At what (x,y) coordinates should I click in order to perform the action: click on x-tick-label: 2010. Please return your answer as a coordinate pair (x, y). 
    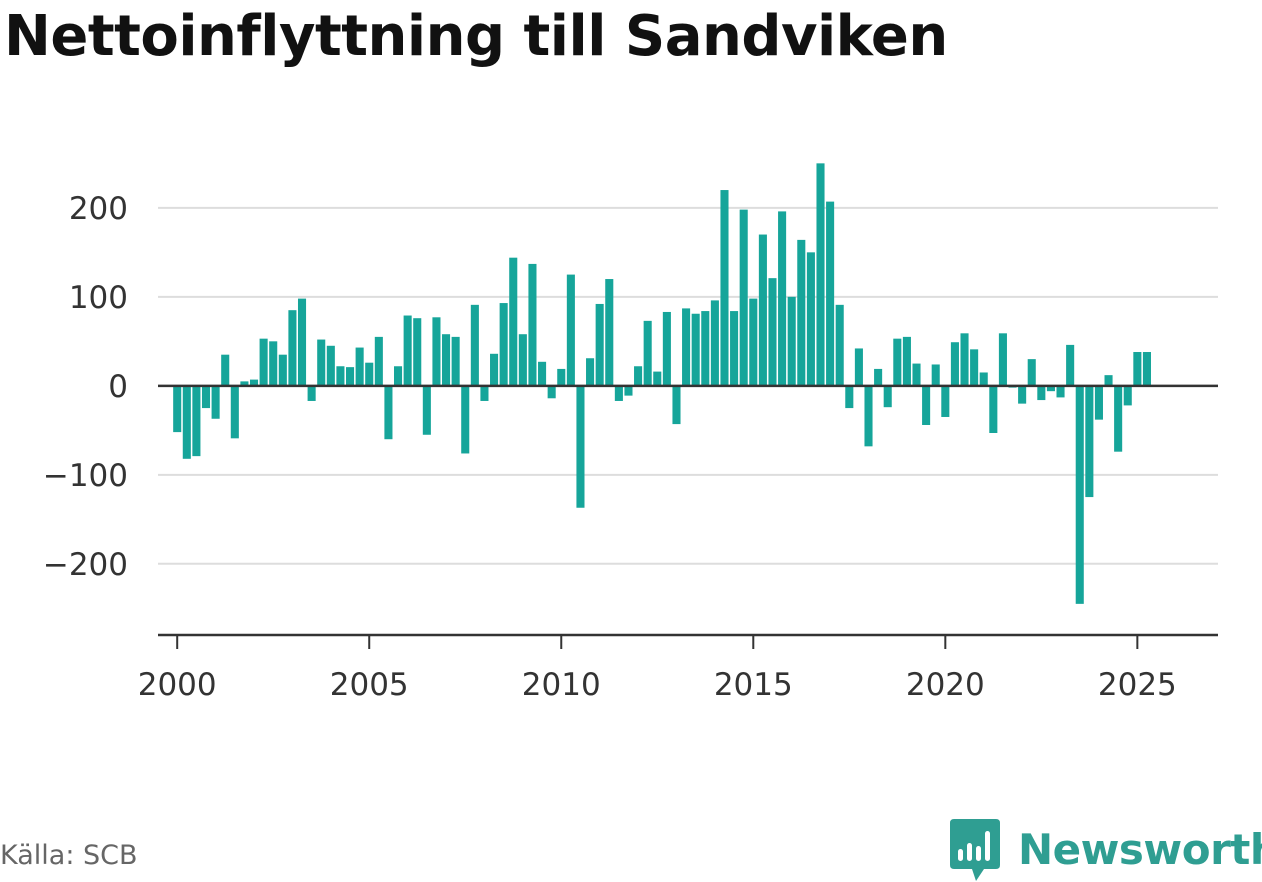
    Looking at the image, I should click on (561, 685).